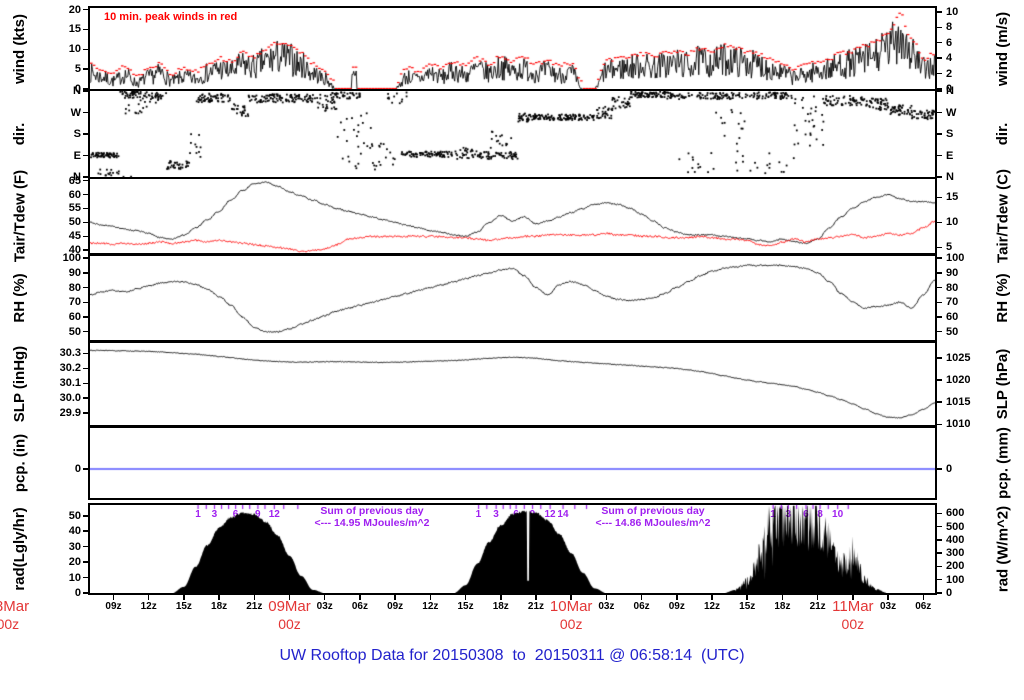  What do you see at coordinates (512, 216) in the screenshot?
I see `plot-temp` at bounding box center [512, 216].